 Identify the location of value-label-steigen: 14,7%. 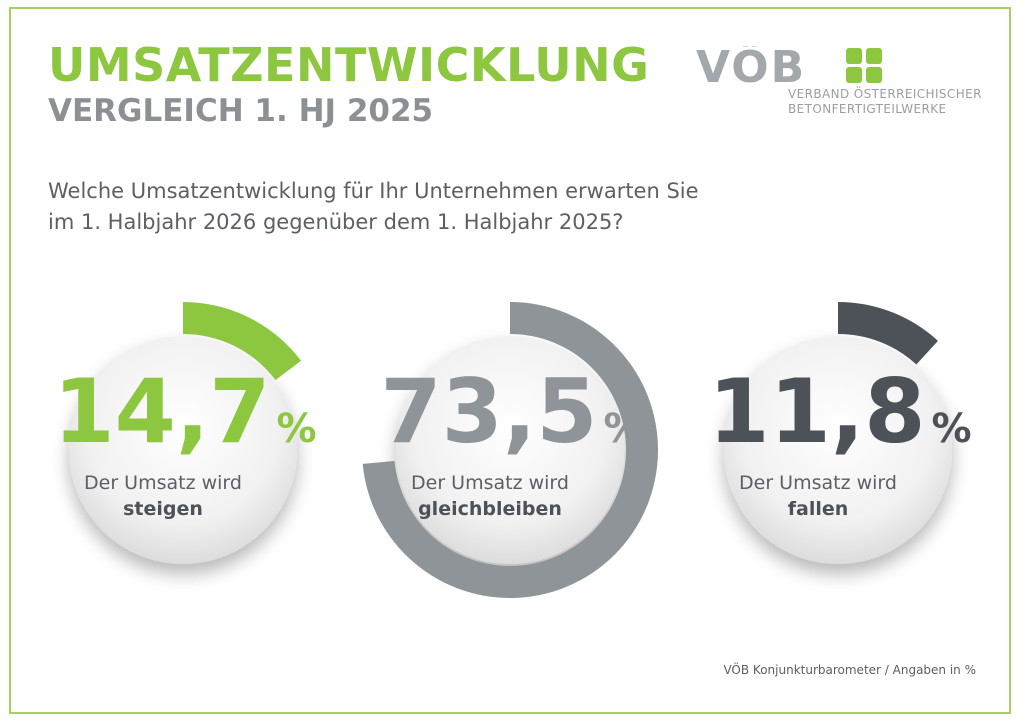
(184, 411).